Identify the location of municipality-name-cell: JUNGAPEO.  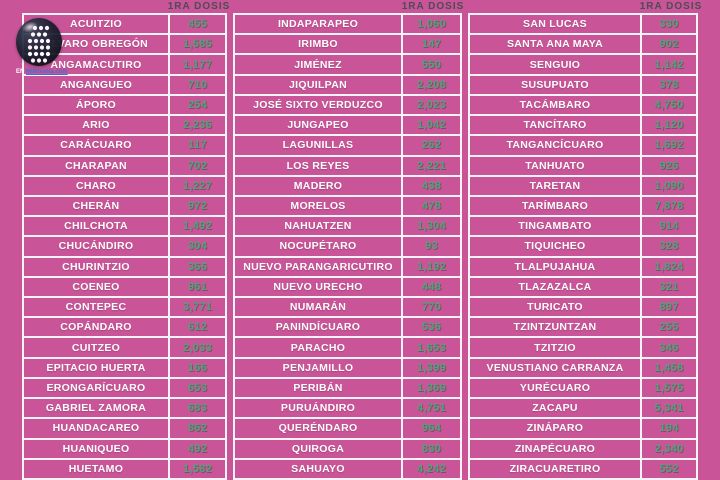
(318, 125).